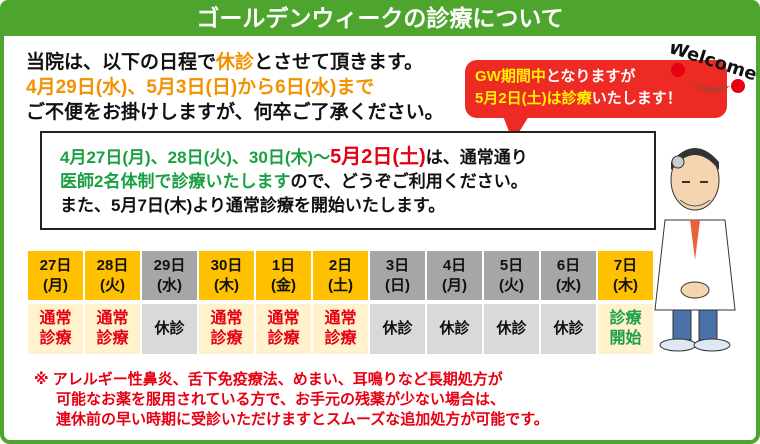 The width and height of the screenshot is (760, 444). Describe the element at coordinates (510, 76) in the screenshot. I see `bubble-gw: GW期間中` at that location.